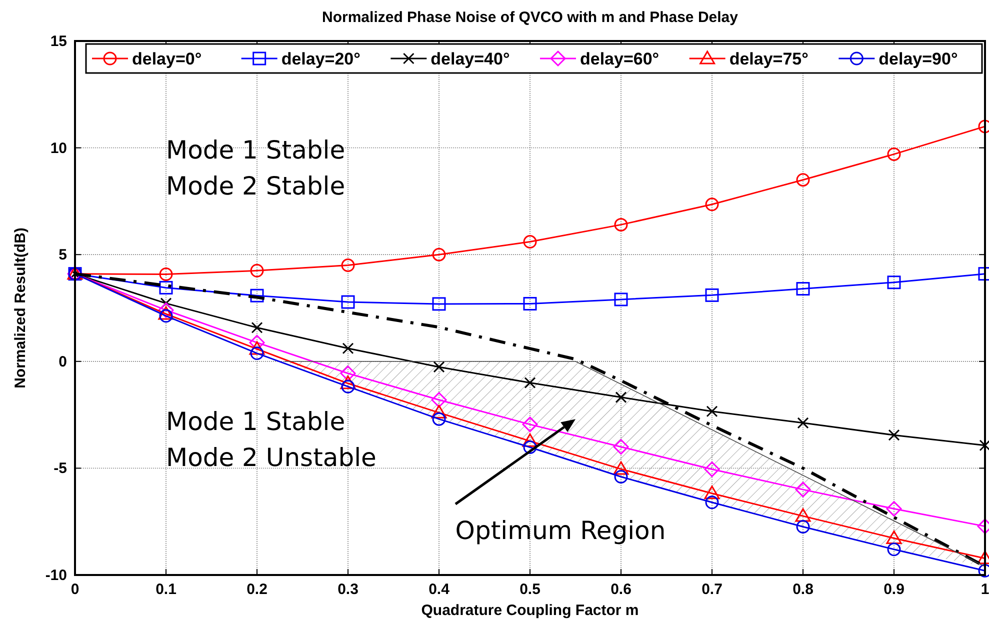  I want to click on x-tick-label: 0.8, so click(803, 589).